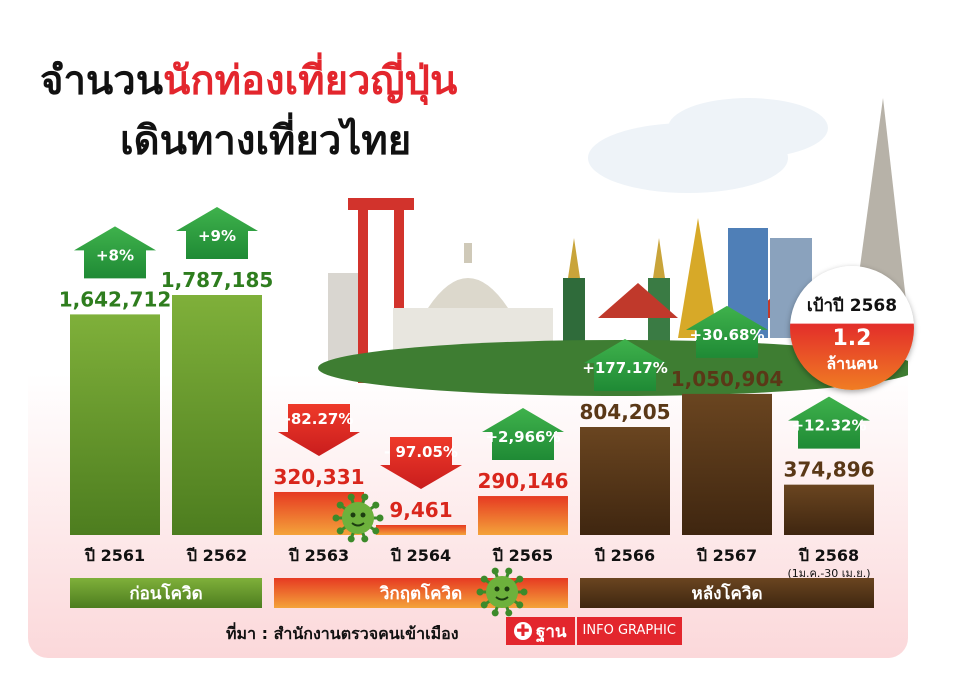  I want to click on category-label: ปี 2566, so click(624, 555).